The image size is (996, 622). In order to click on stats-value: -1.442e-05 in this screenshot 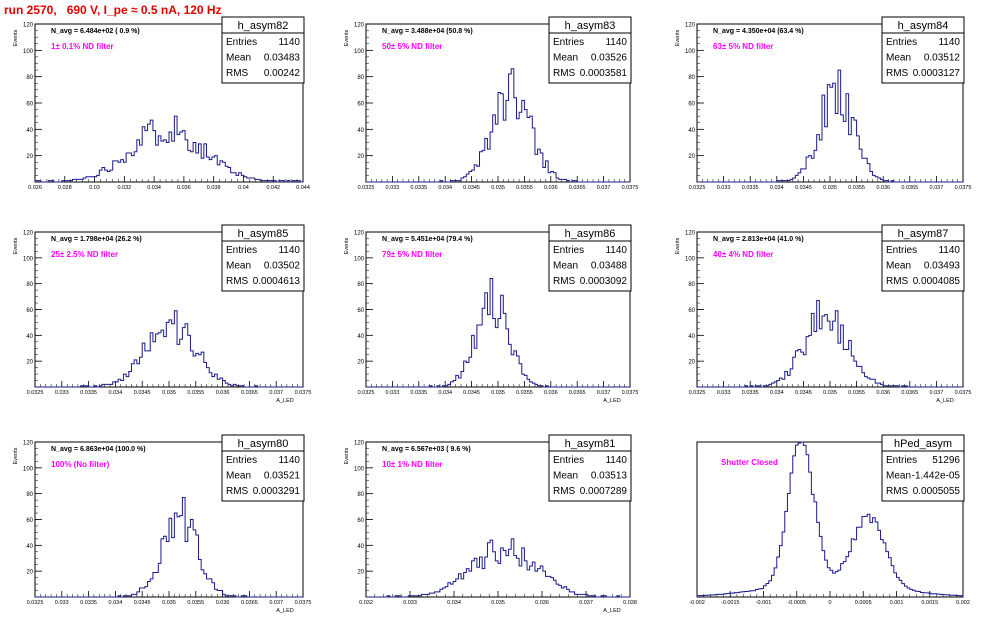, I will do `click(936, 476)`.